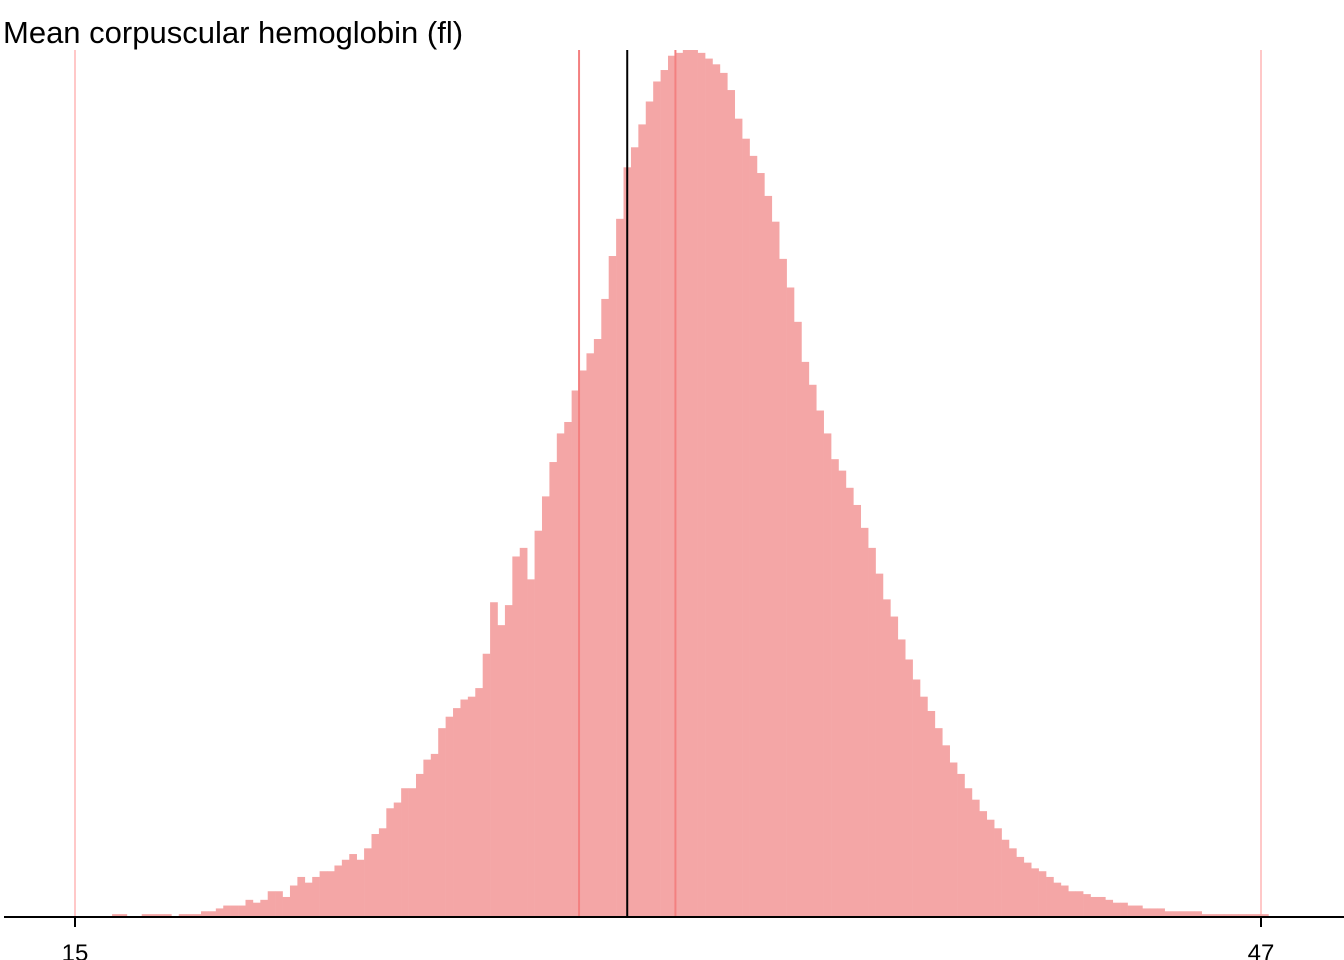 The image size is (1344, 960). What do you see at coordinates (1261, 950) in the screenshot?
I see `x-tick-label: 47` at bounding box center [1261, 950].